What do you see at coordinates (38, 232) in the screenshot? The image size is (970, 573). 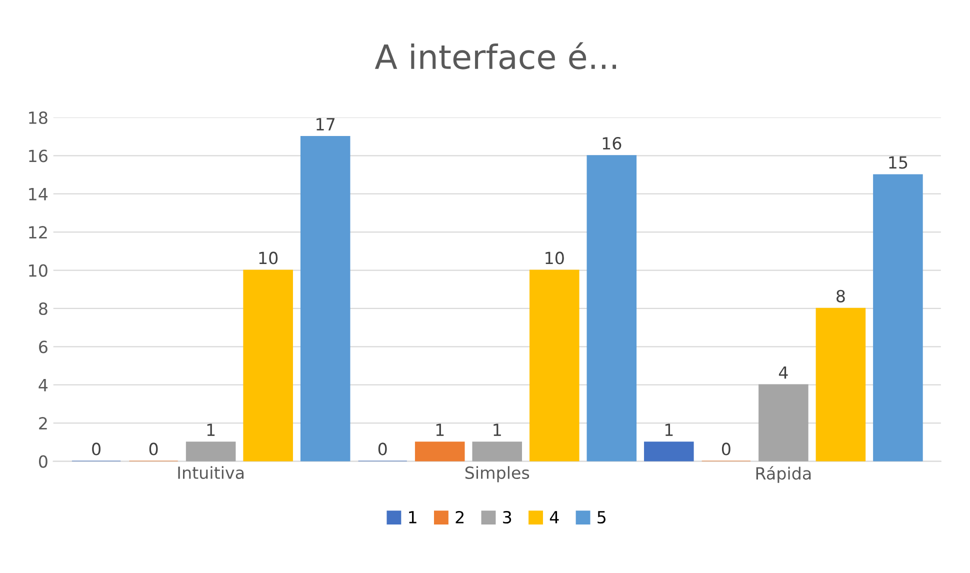 I see `y-tick-label: 12` at bounding box center [38, 232].